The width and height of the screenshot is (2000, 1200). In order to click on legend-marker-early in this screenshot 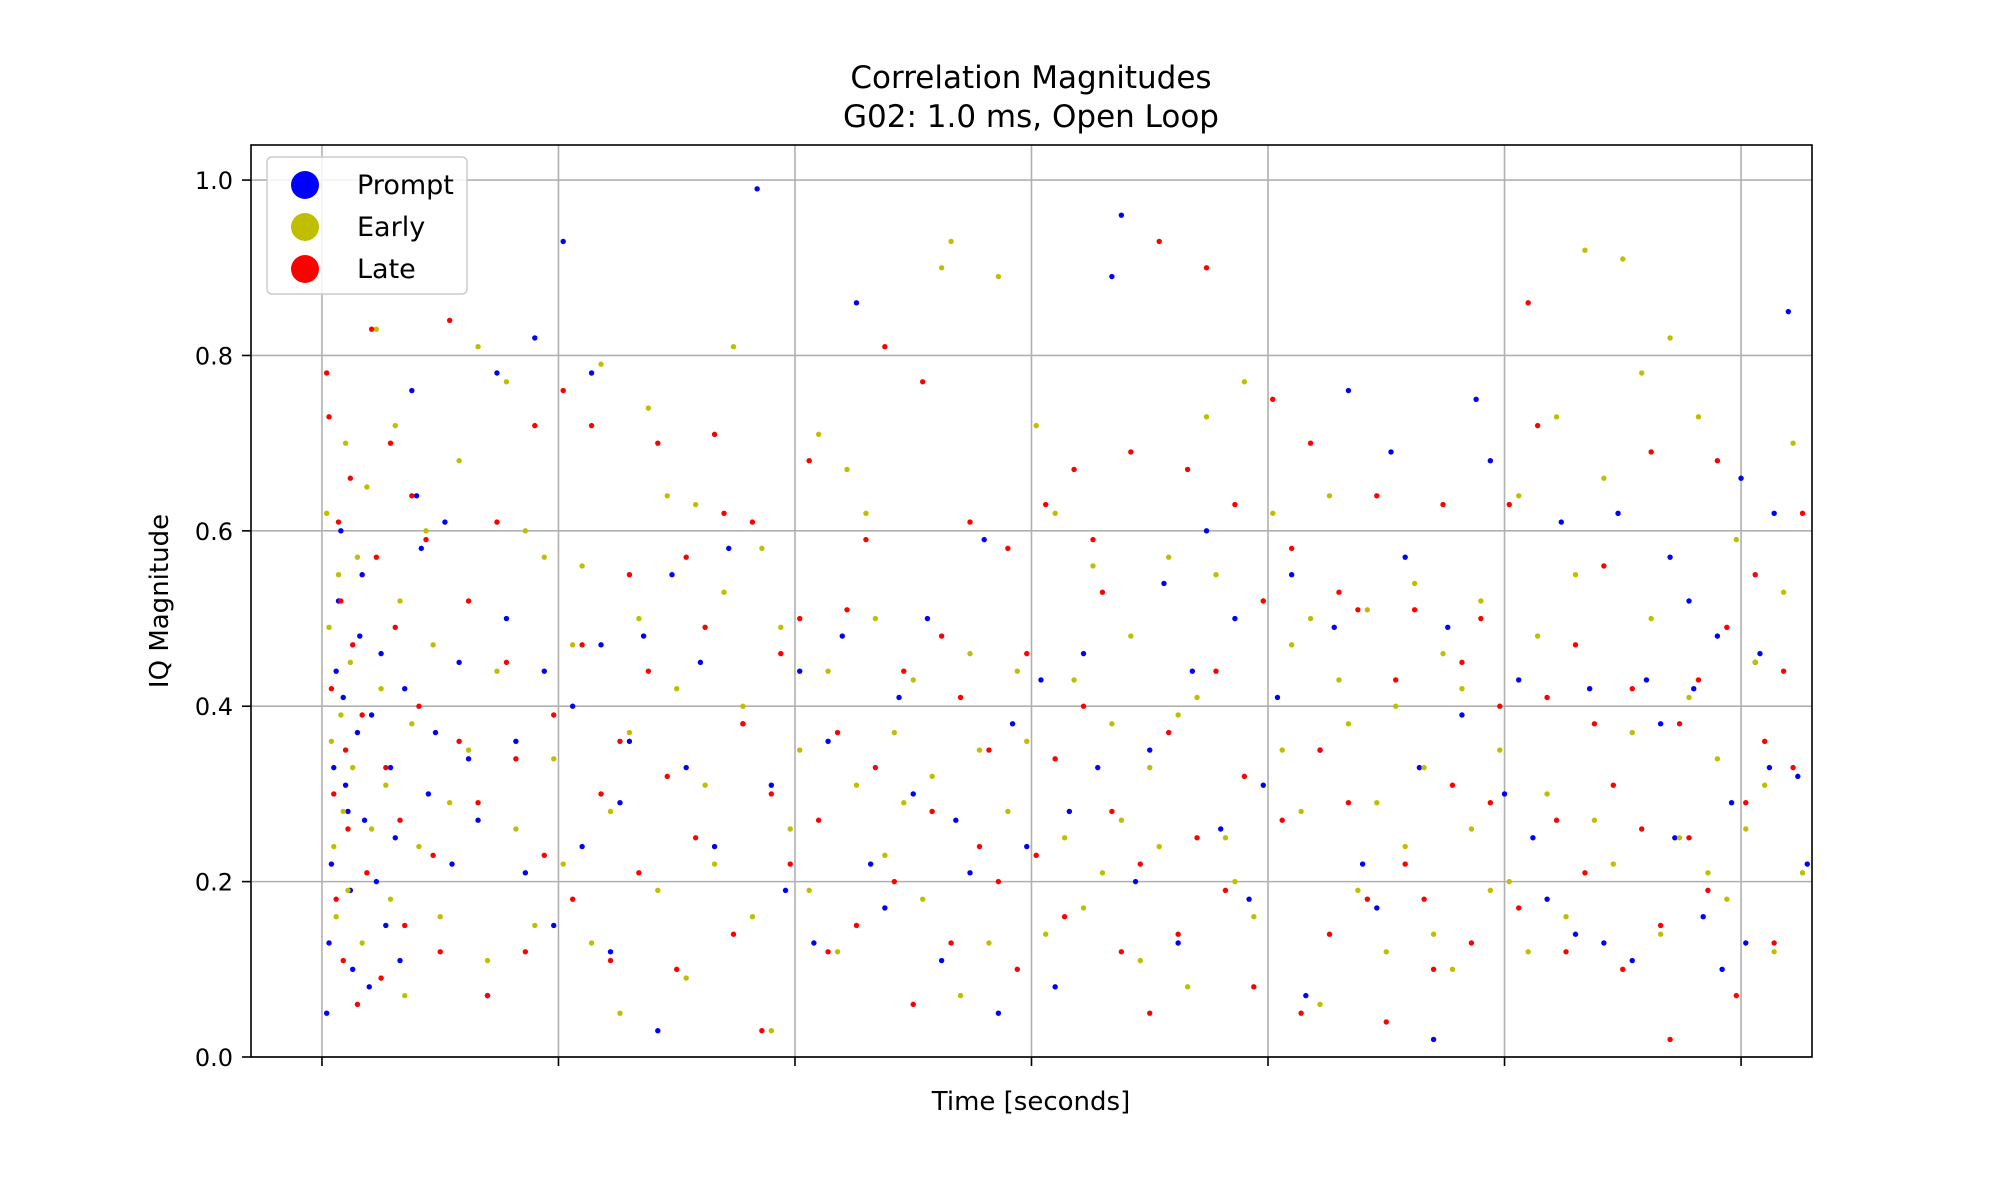, I will do `click(305, 227)`.